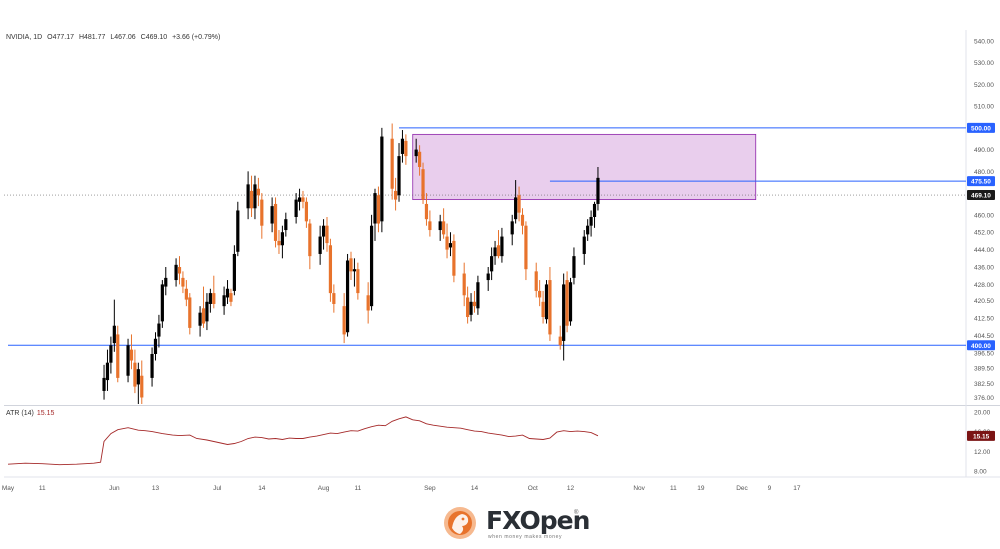 The height and width of the screenshot is (549, 1000). I want to click on atr-line, so click(303, 441).